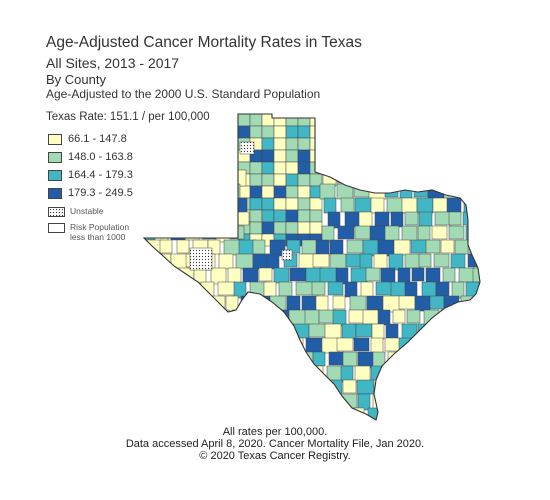  What do you see at coordinates (98, 237) in the screenshot?
I see `risk-label-line2: less than 1000` at bounding box center [98, 237].